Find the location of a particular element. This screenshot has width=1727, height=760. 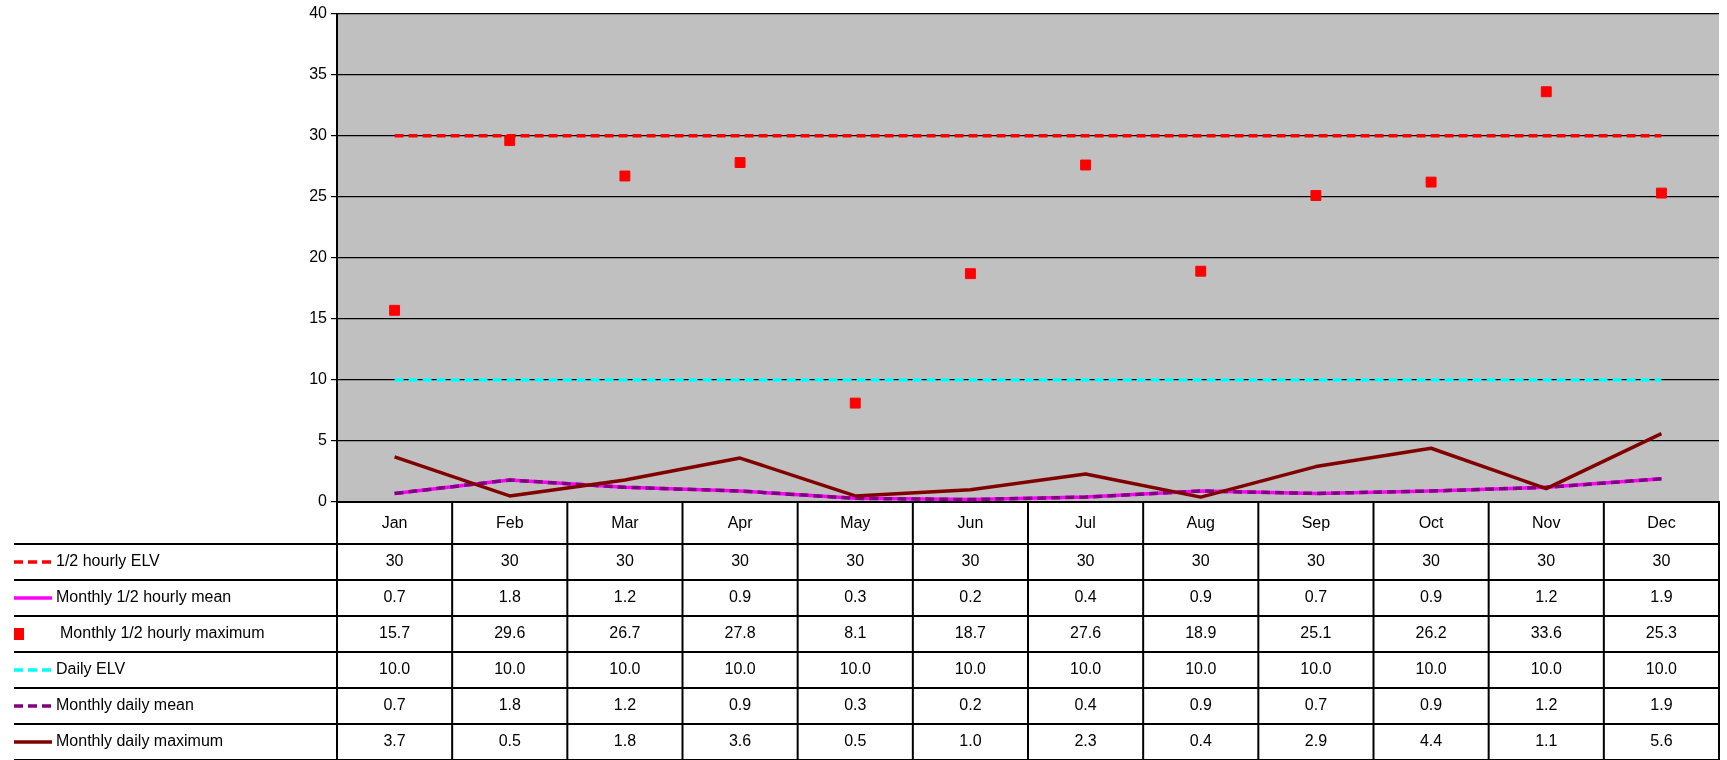

x-tick-label: Dec is located at coordinates (1661, 523).